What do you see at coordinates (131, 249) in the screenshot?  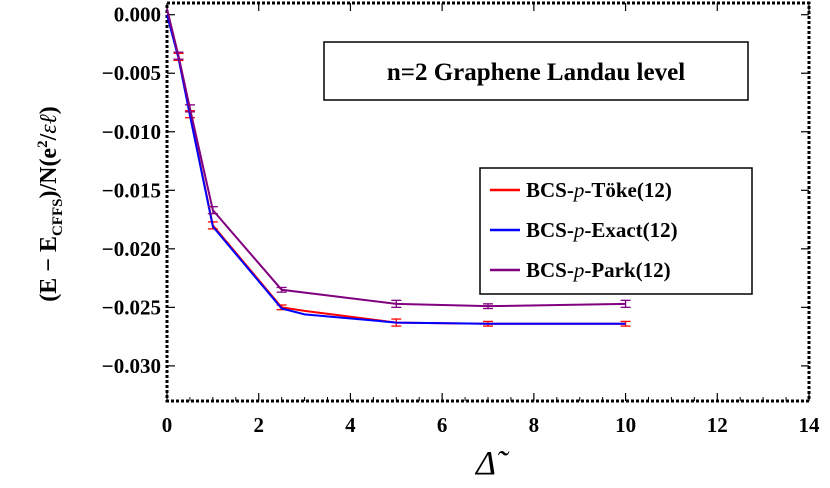 I see `y-tick-label: −0.020` at bounding box center [131, 249].